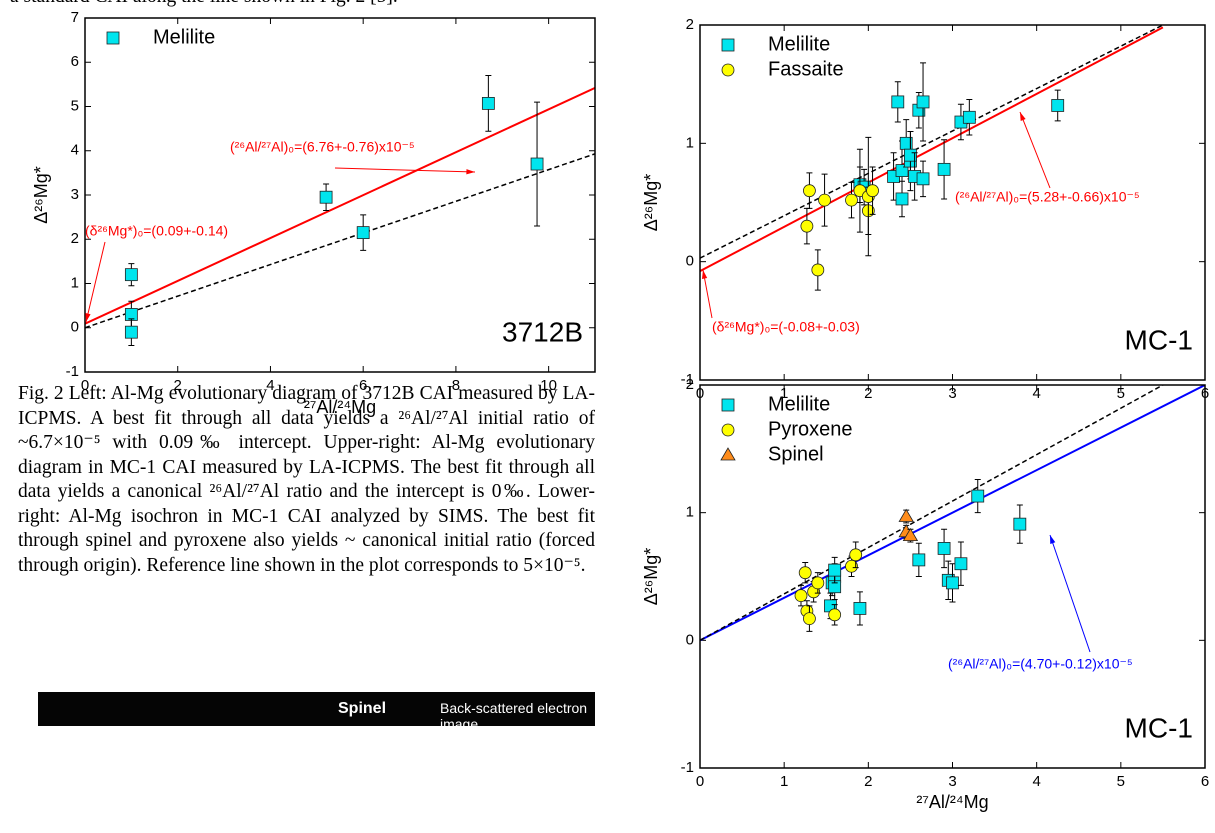 The width and height of the screenshot is (1215, 833). What do you see at coordinates (75, 150) in the screenshot?
I see `y-tick-label: 4` at bounding box center [75, 150].